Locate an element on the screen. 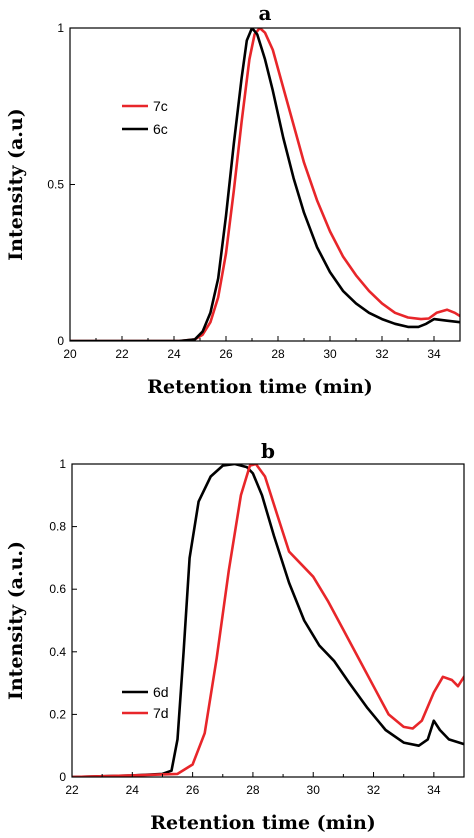  legend-label-7c: 7c is located at coordinates (160, 106).